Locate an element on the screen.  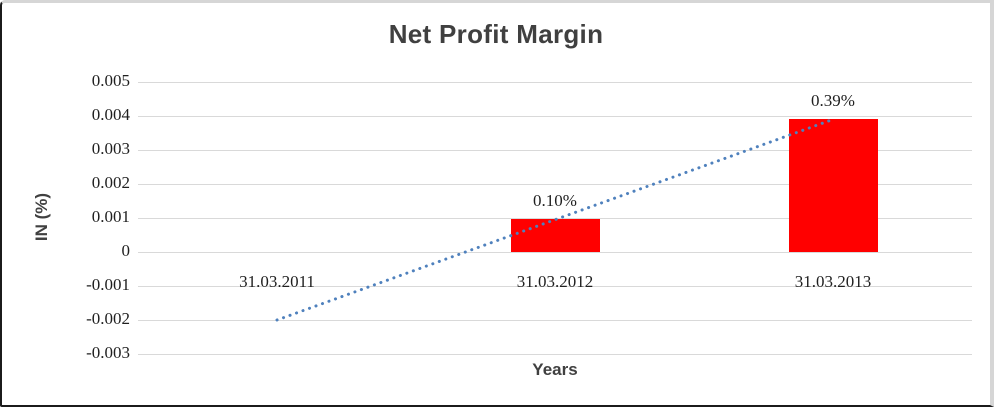
y-tick-label: -0.002 is located at coordinates (108, 318).